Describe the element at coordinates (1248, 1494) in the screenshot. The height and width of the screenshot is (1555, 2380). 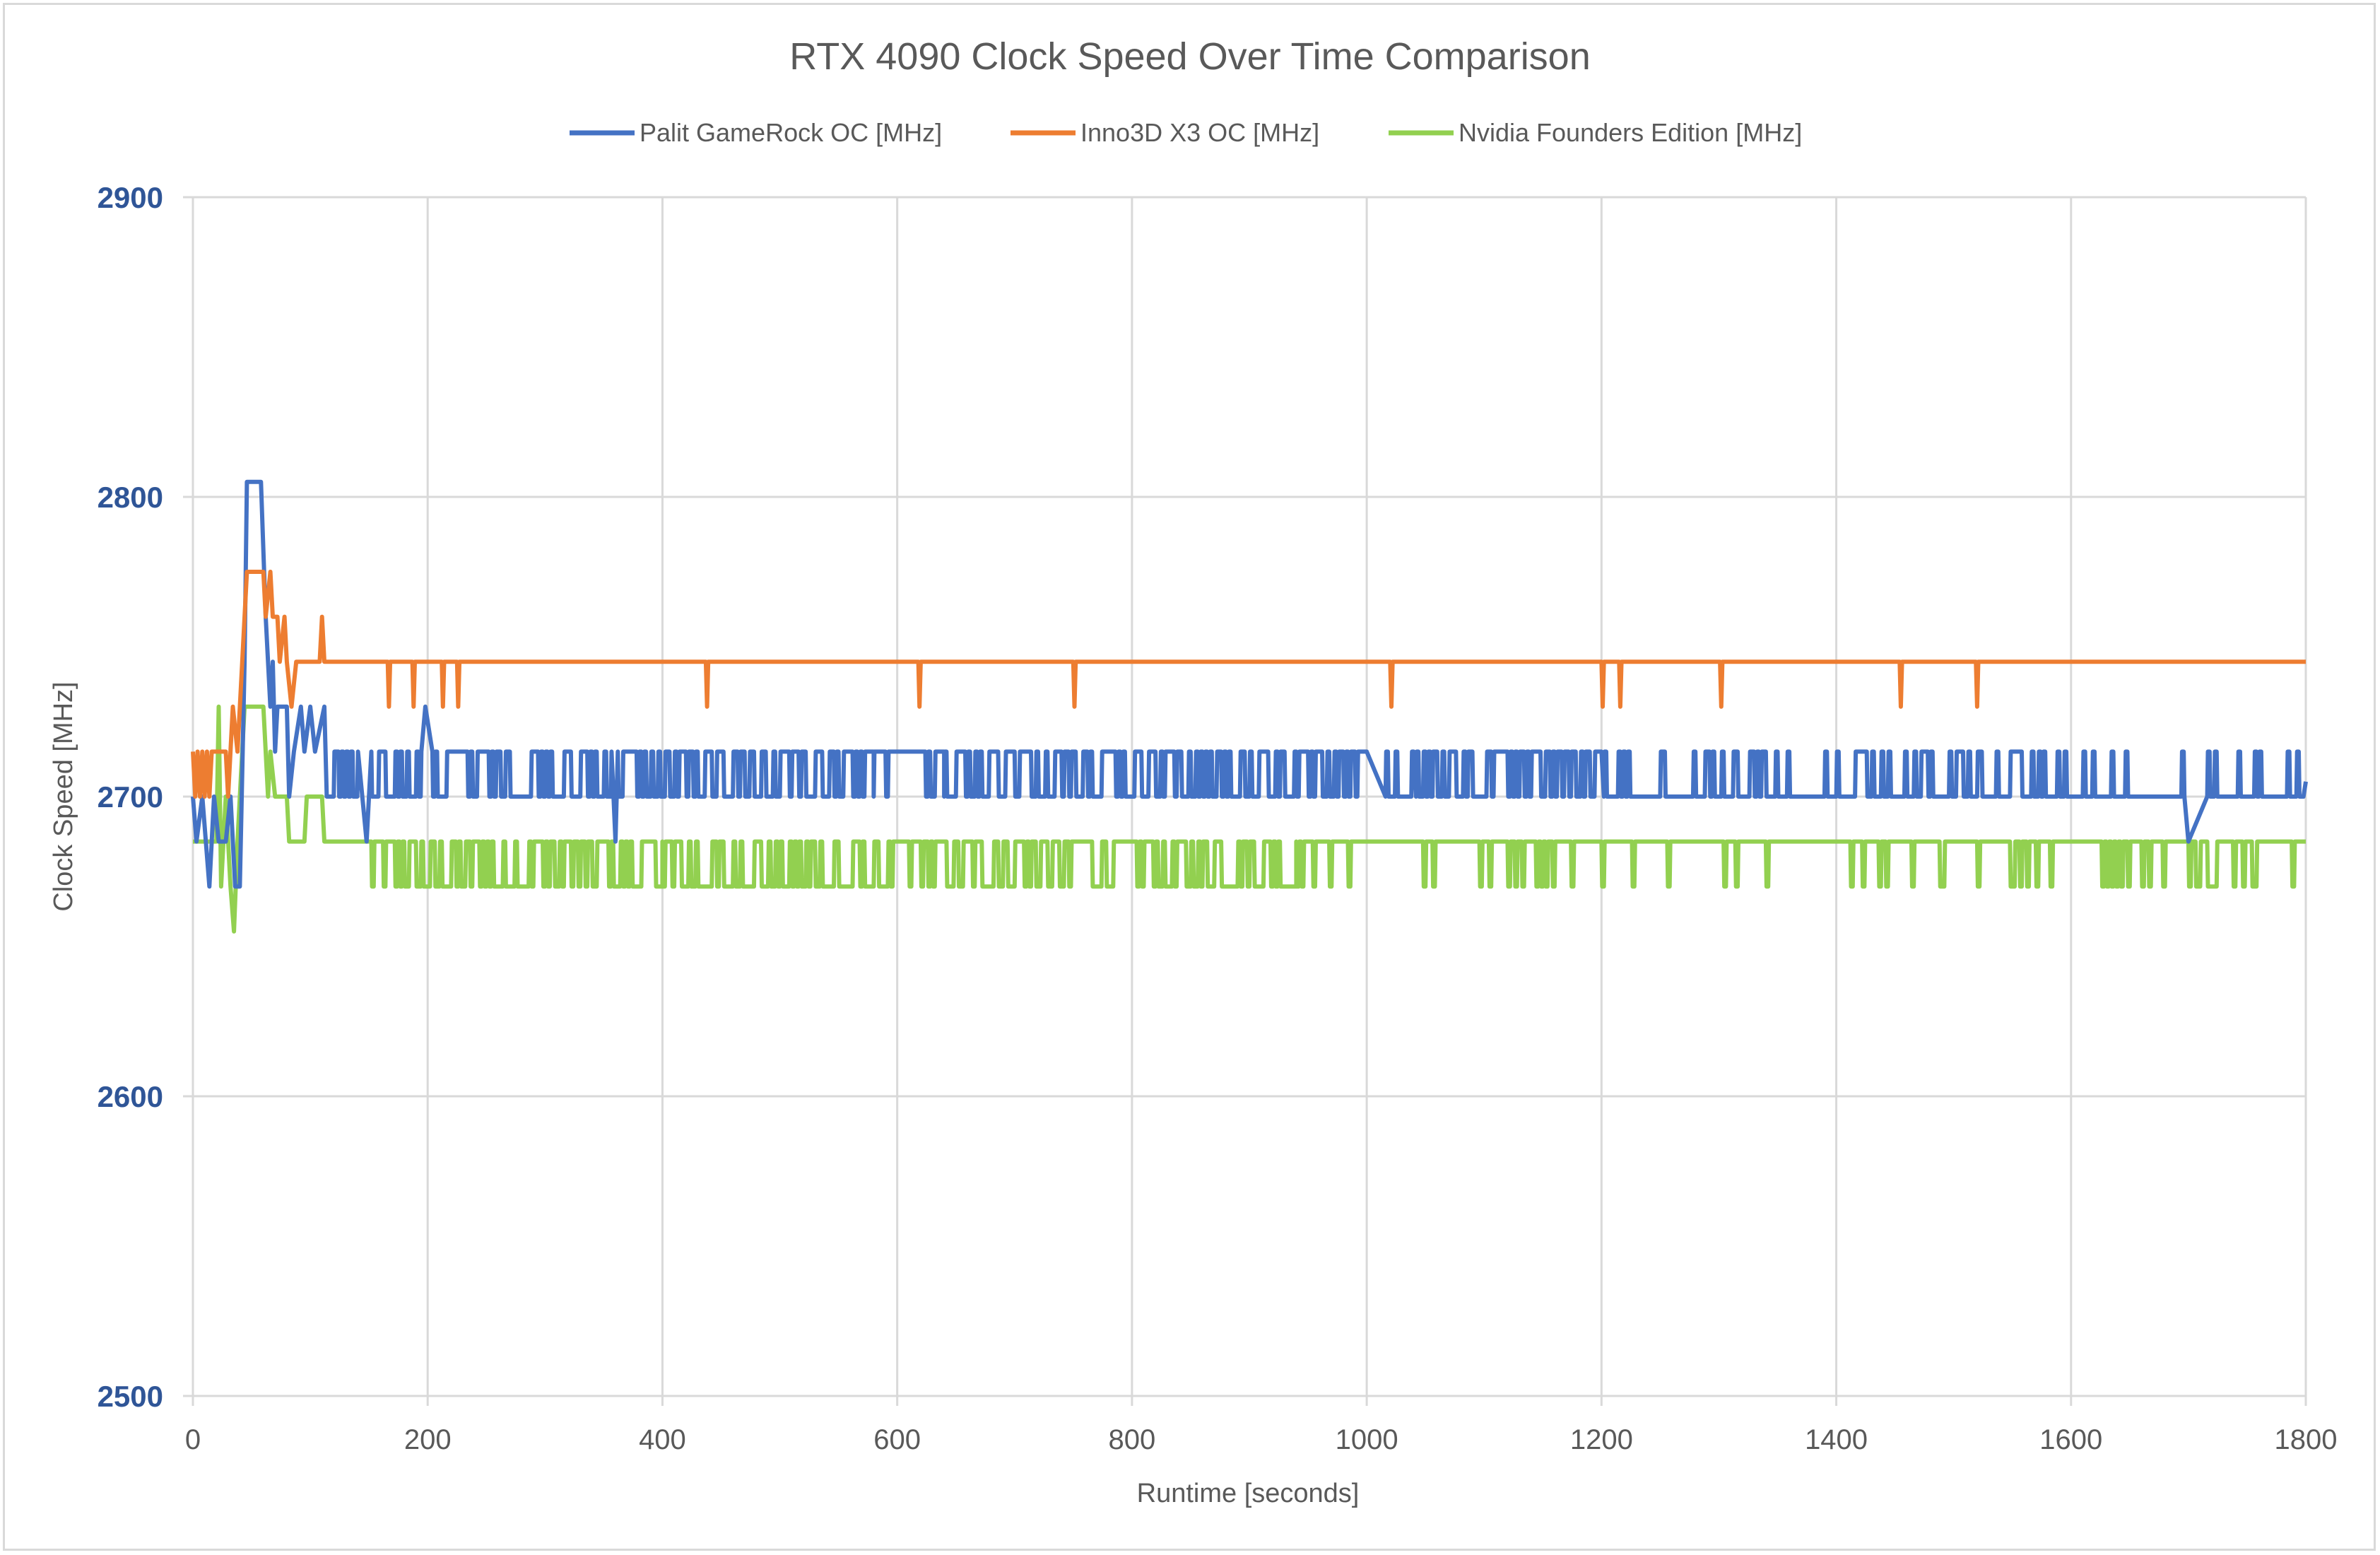
I see `x-axis-label: Runtime [seconds]` at that location.